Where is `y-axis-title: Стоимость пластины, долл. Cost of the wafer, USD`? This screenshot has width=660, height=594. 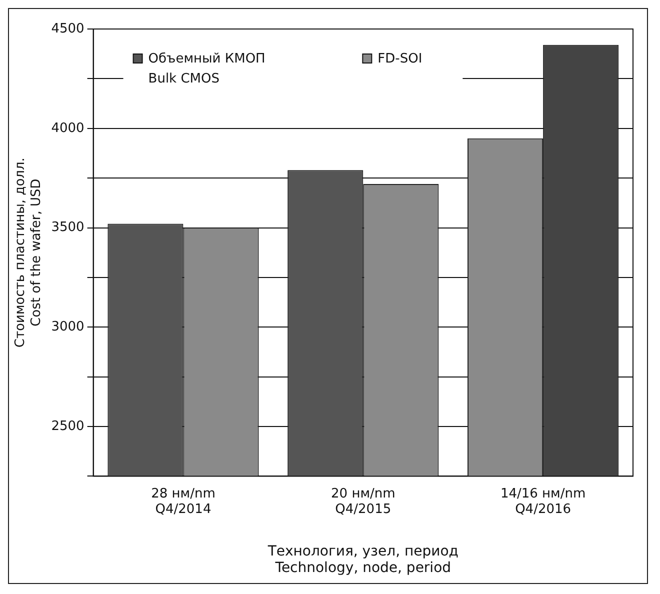
y-axis-title: Стоимость пластины, долл. Cost of the wafer, USD is located at coordinates (28, 253).